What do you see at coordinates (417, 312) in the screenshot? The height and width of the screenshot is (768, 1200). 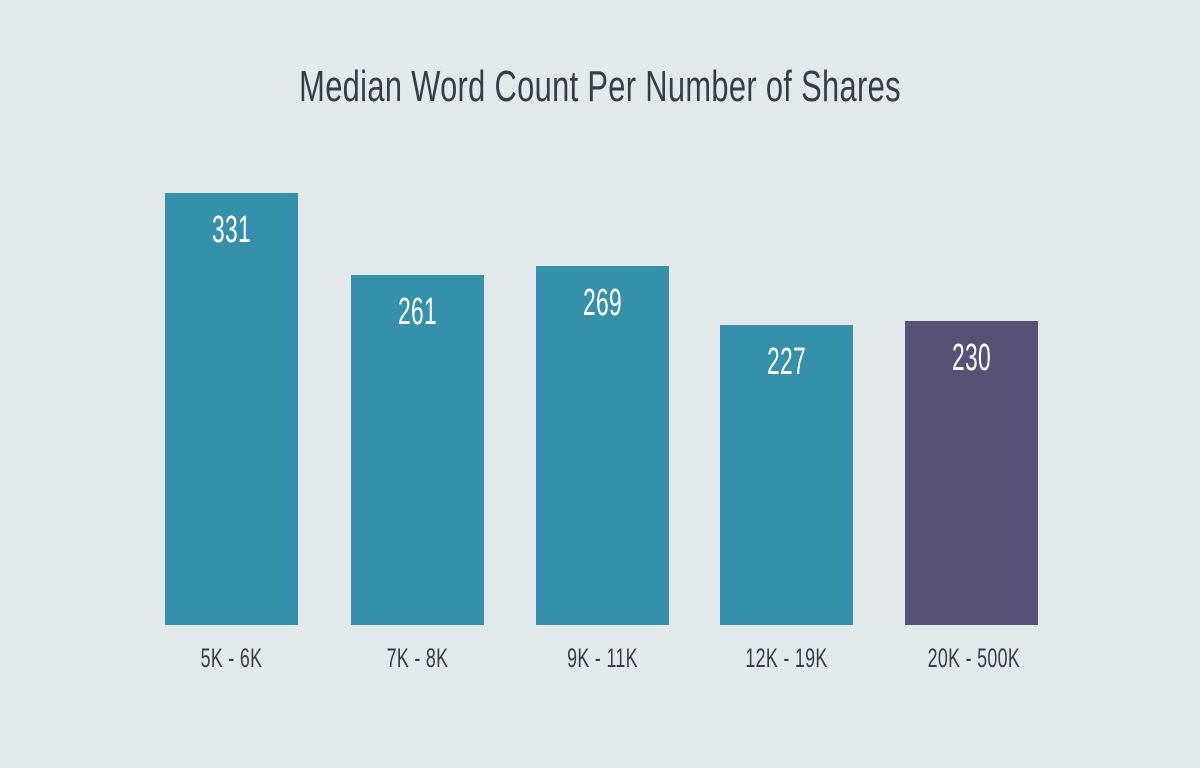 I see `bar-value-label: 261` at bounding box center [417, 312].